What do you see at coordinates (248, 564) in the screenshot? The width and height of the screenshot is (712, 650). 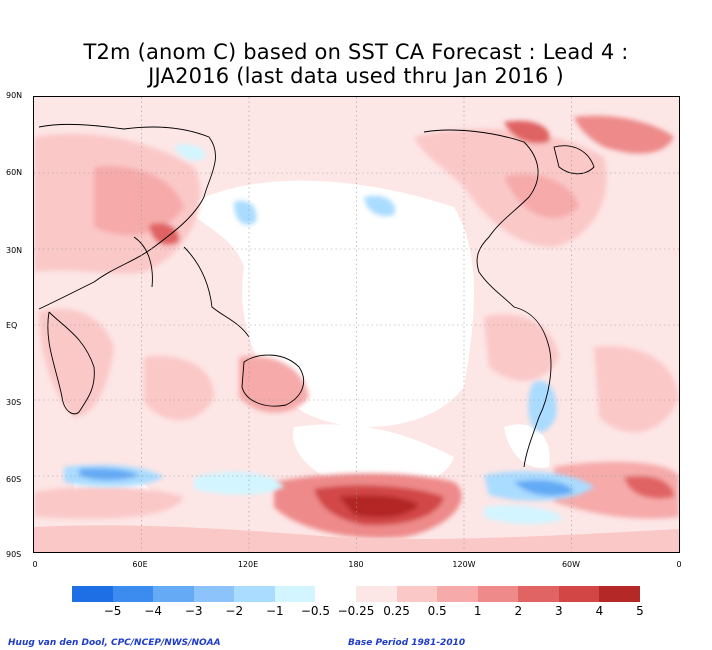 I see `lon-label-120e: 120E` at bounding box center [248, 564].